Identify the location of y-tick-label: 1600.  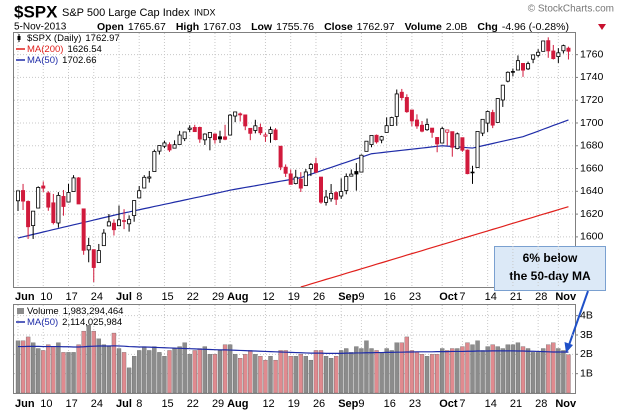
(592, 237).